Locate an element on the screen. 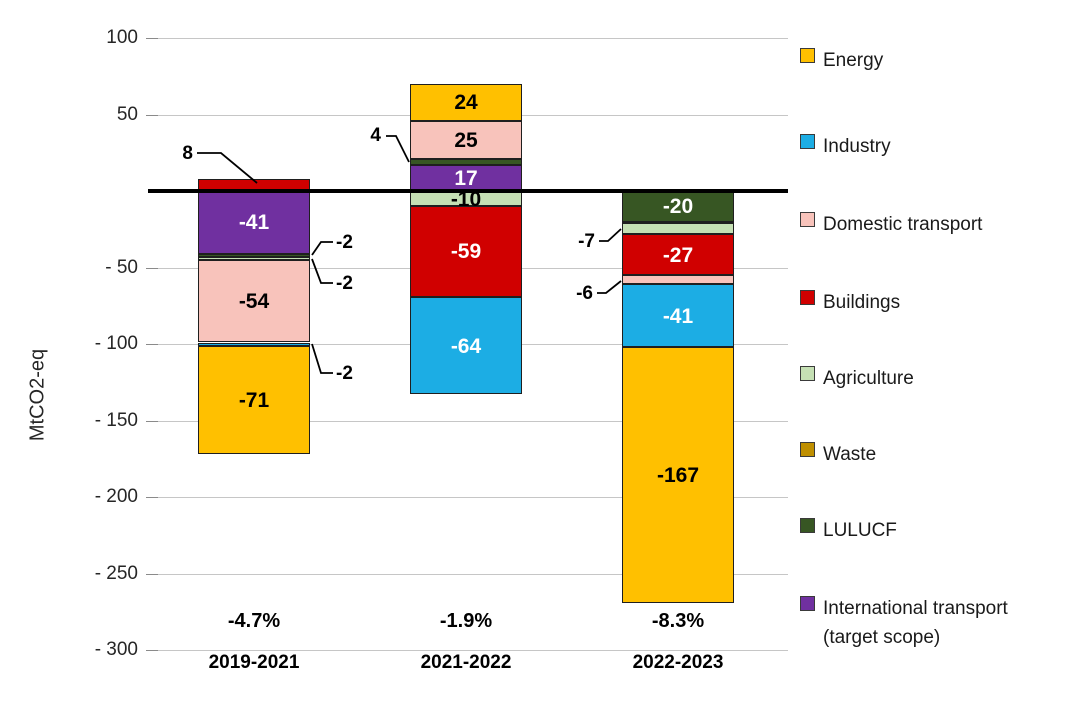  legend-label: Industry is located at coordinates (857, 146).